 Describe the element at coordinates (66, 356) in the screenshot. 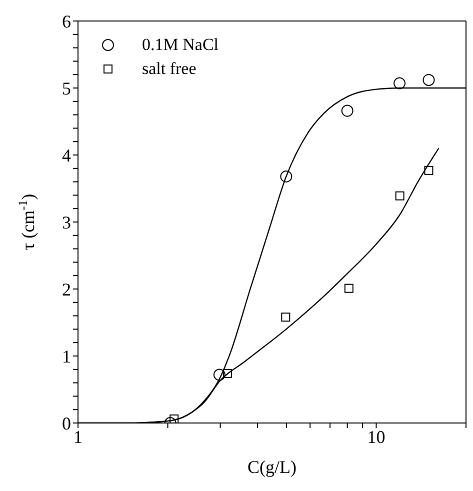

I see `y-tick-label: 1` at that location.